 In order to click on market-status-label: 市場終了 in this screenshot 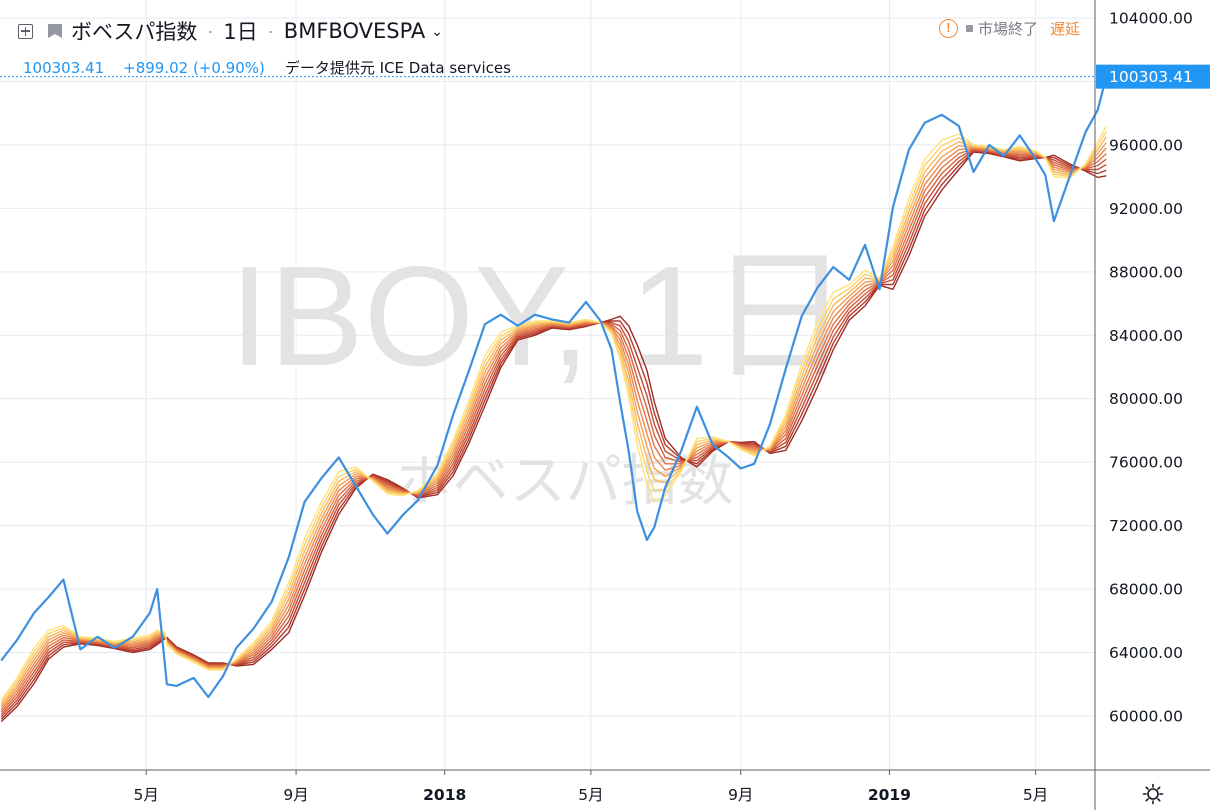, I will do `click(1007, 28)`.